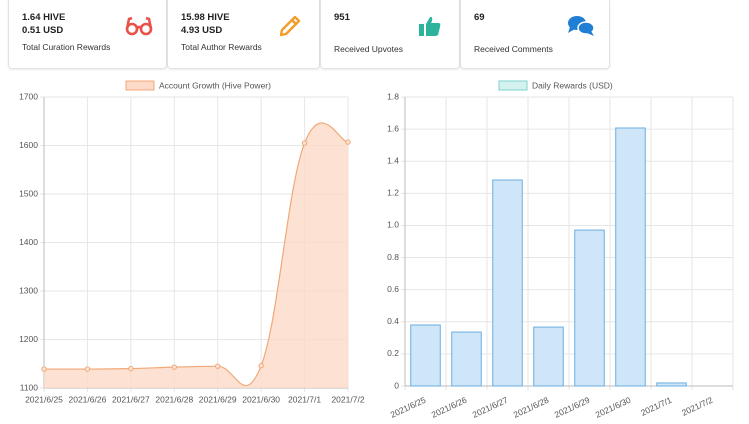  What do you see at coordinates (393, 353) in the screenshot?
I see `y-tick-label: 0.2` at bounding box center [393, 353].